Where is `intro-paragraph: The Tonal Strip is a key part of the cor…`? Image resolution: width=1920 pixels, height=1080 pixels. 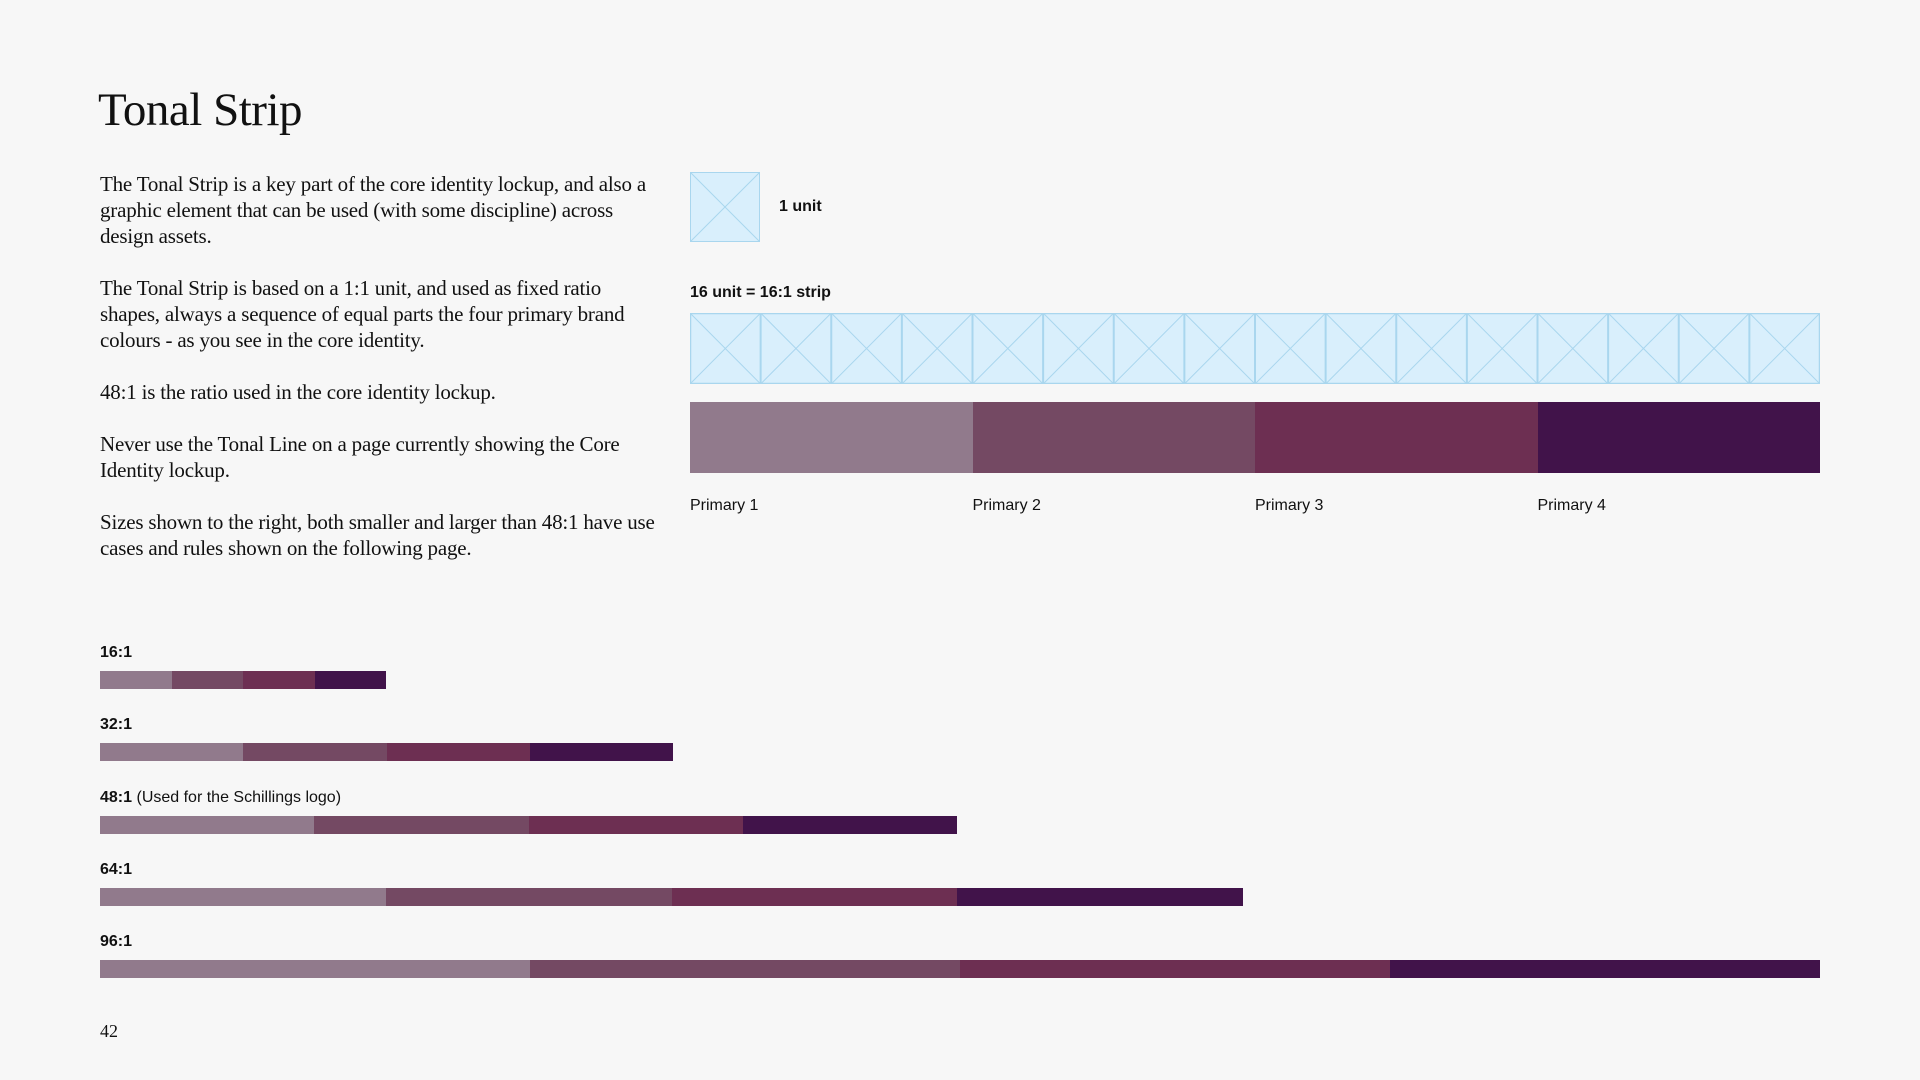 intro-paragraph: The Tonal Strip is a key part of the cor… is located at coordinates (373, 210).